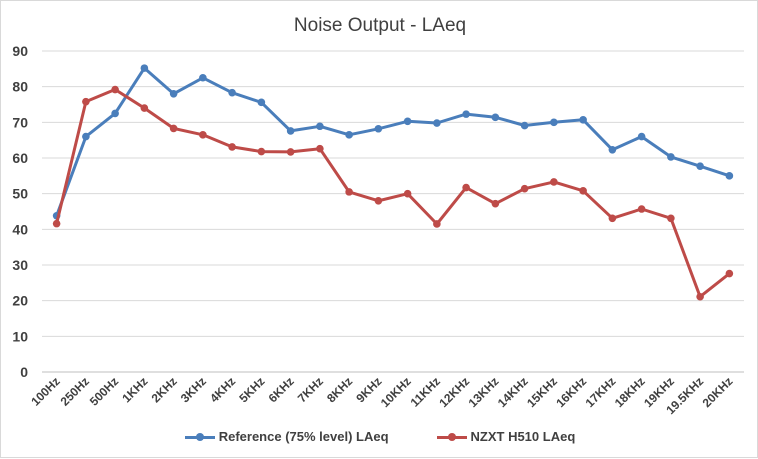 The width and height of the screenshot is (758, 459). Describe the element at coordinates (484, 392) in the screenshot. I see `x-tick-label-15: 13KHz` at that location.